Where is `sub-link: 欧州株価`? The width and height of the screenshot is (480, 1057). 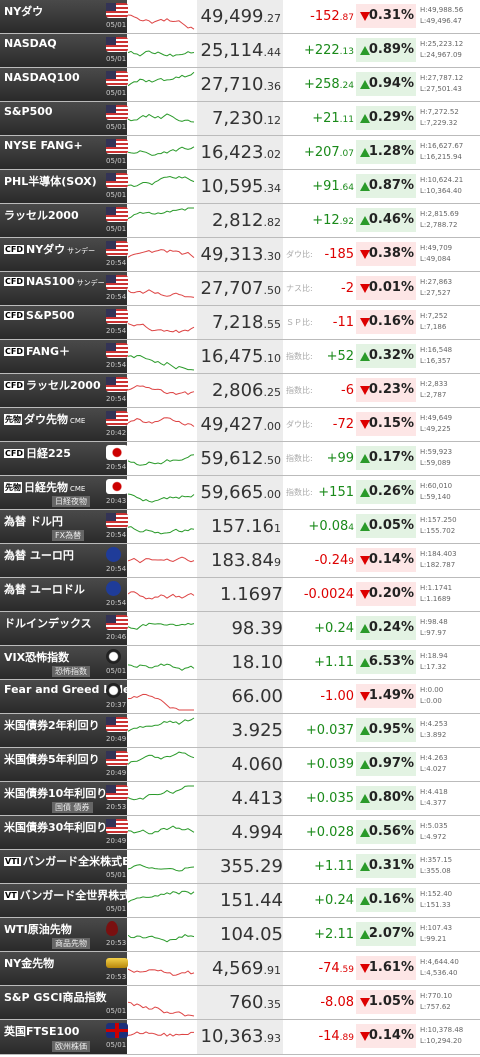
sub-link: 欧州株価 is located at coordinates (71, 1046).